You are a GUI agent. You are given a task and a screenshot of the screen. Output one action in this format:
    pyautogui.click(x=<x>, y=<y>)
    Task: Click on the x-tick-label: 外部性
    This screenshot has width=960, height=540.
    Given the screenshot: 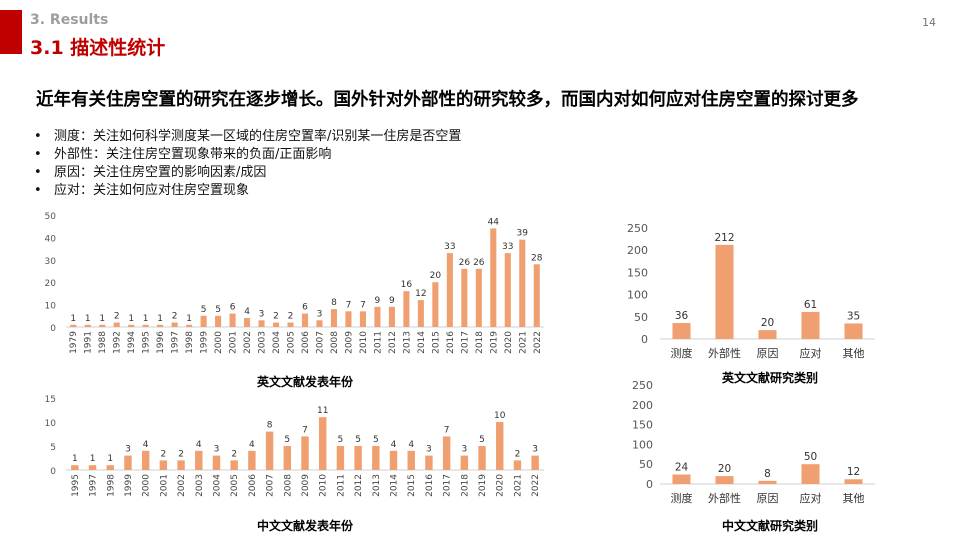 What is the action you would take?
    pyautogui.click(x=724, y=353)
    